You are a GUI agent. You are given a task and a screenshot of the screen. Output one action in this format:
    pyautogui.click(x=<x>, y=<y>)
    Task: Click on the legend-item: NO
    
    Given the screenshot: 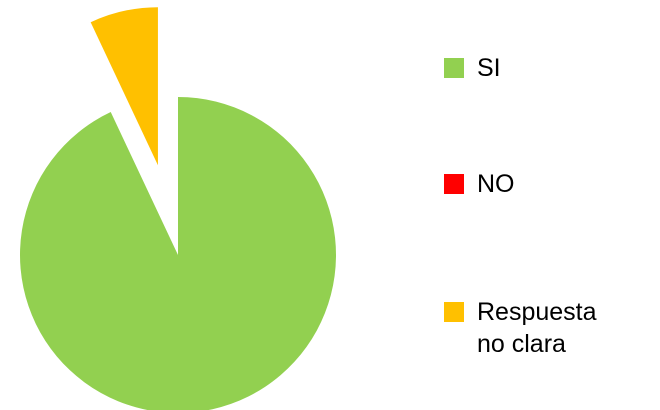 What is the action you would take?
    pyautogui.click(x=550, y=184)
    